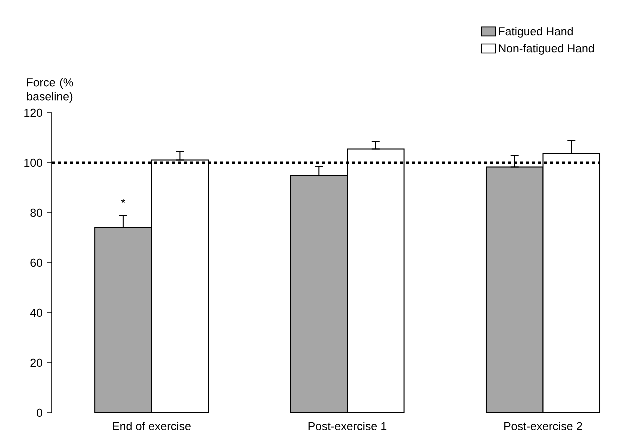  What do you see at coordinates (546, 49) in the screenshot?
I see `legend-label: Non-fatigued Hand` at bounding box center [546, 49].